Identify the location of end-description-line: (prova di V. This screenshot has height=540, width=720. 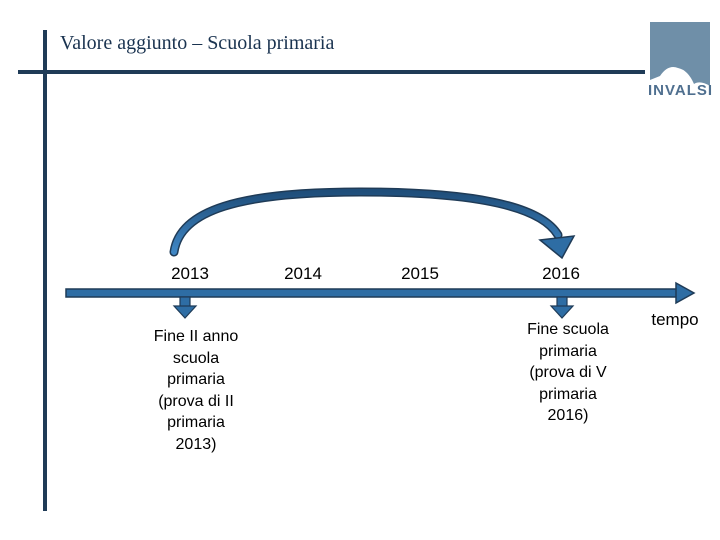
(568, 372).